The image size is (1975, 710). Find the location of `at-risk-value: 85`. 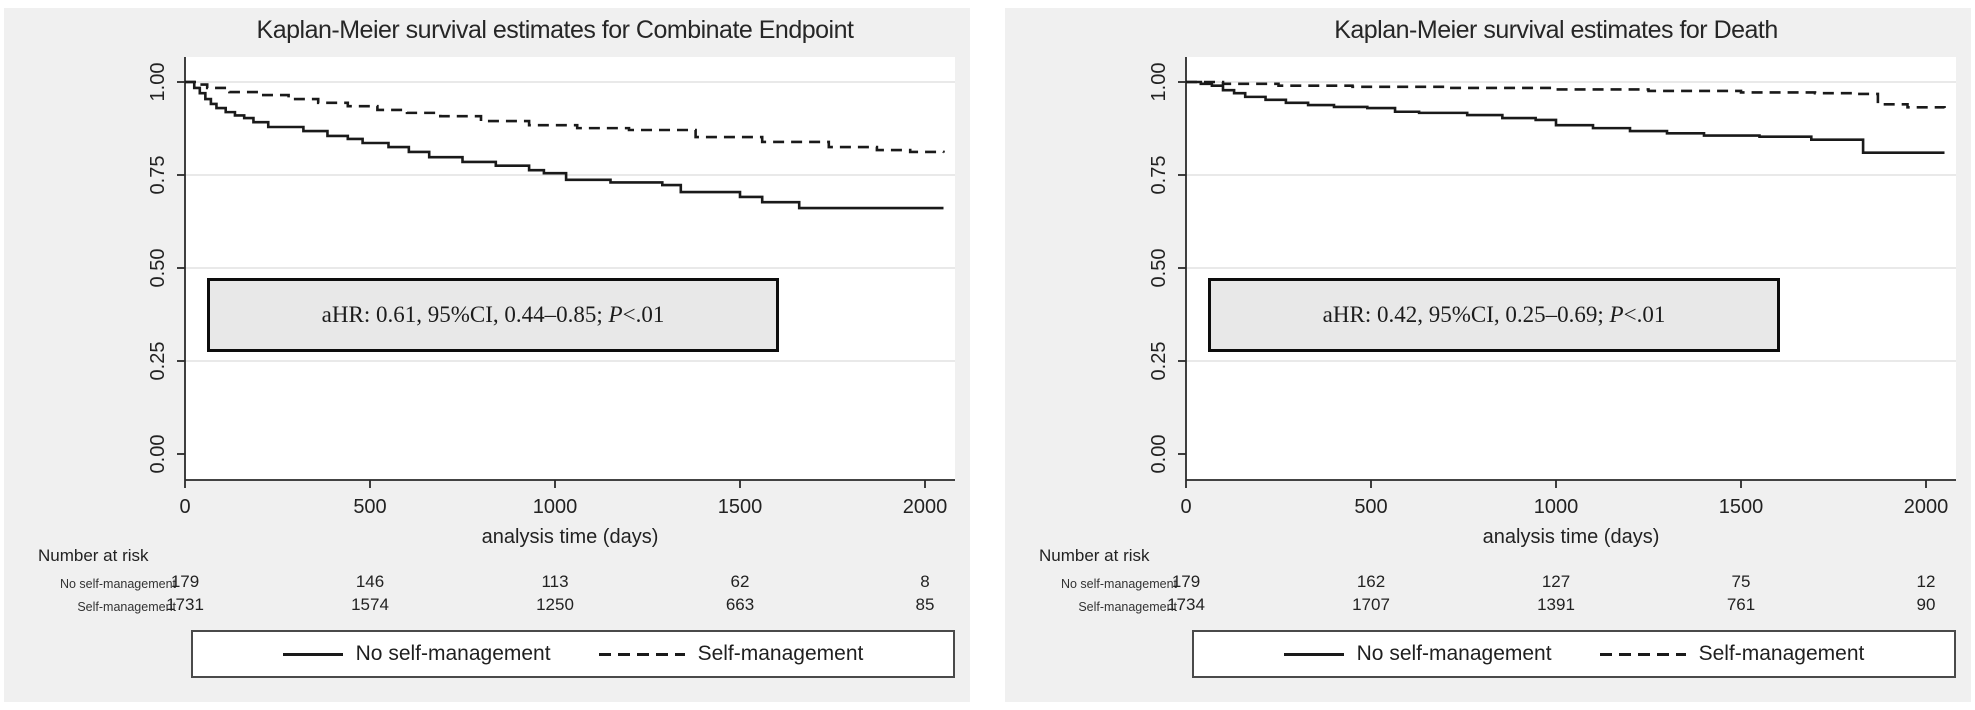

at-risk-value: 85 is located at coordinates (925, 604).